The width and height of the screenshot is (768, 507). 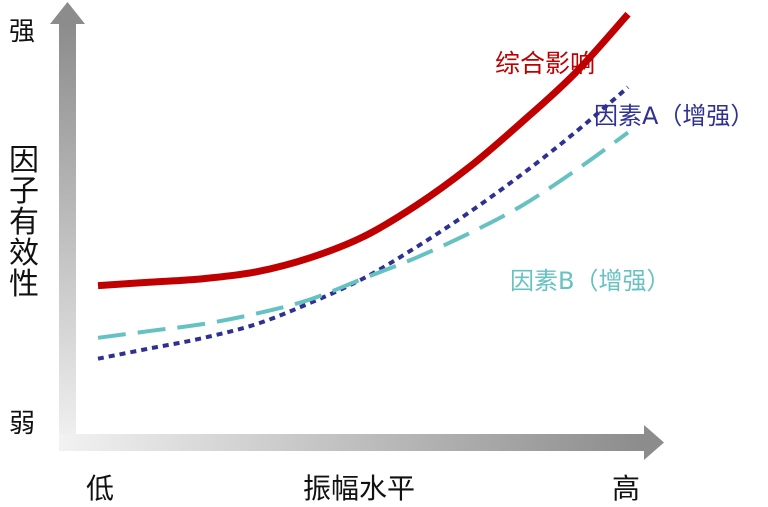 What do you see at coordinates (361, 442) in the screenshot?
I see `x-axis` at bounding box center [361, 442].